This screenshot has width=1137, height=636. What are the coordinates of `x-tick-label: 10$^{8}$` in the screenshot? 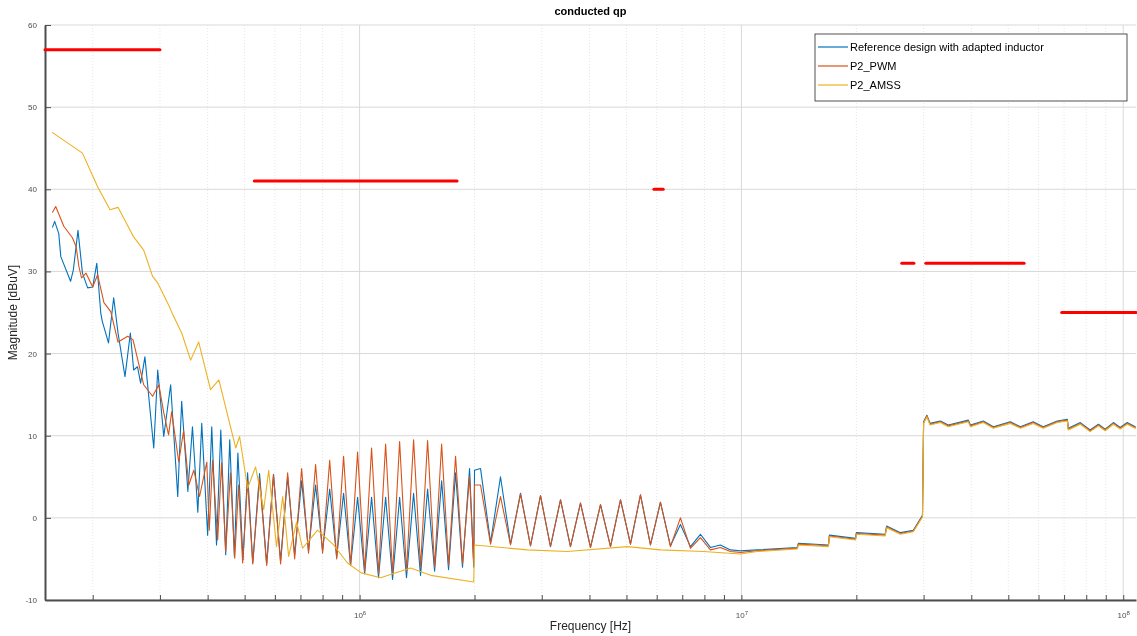 It's located at (1124, 614).